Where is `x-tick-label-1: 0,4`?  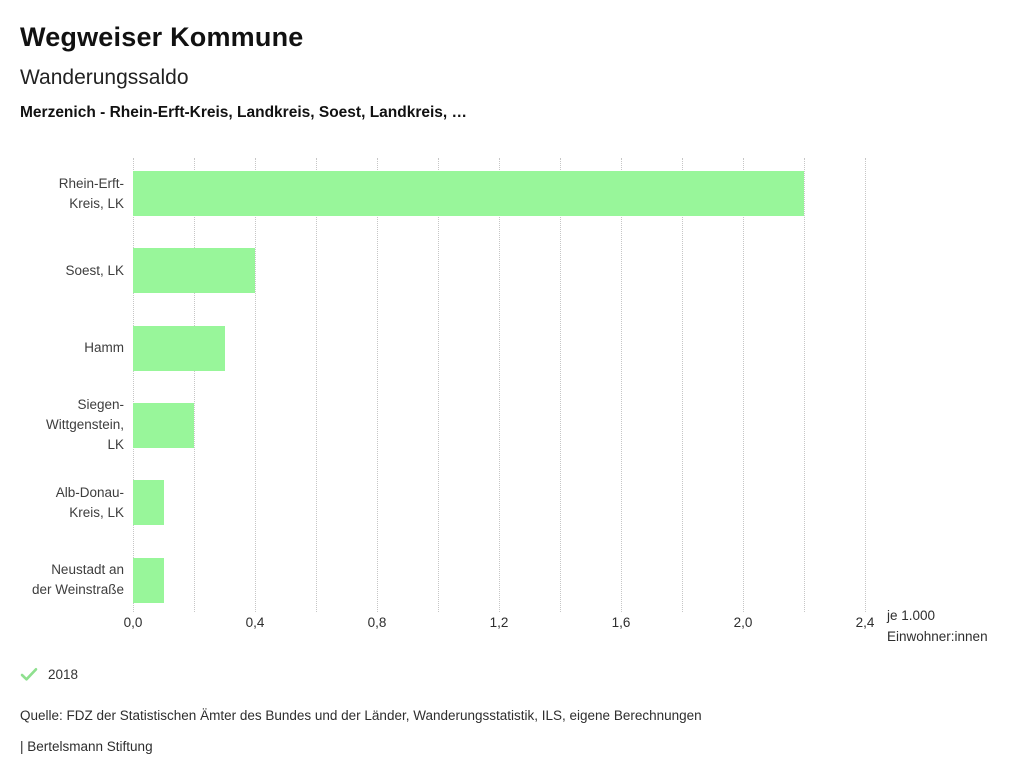 x-tick-label-1: 0,4 is located at coordinates (255, 622).